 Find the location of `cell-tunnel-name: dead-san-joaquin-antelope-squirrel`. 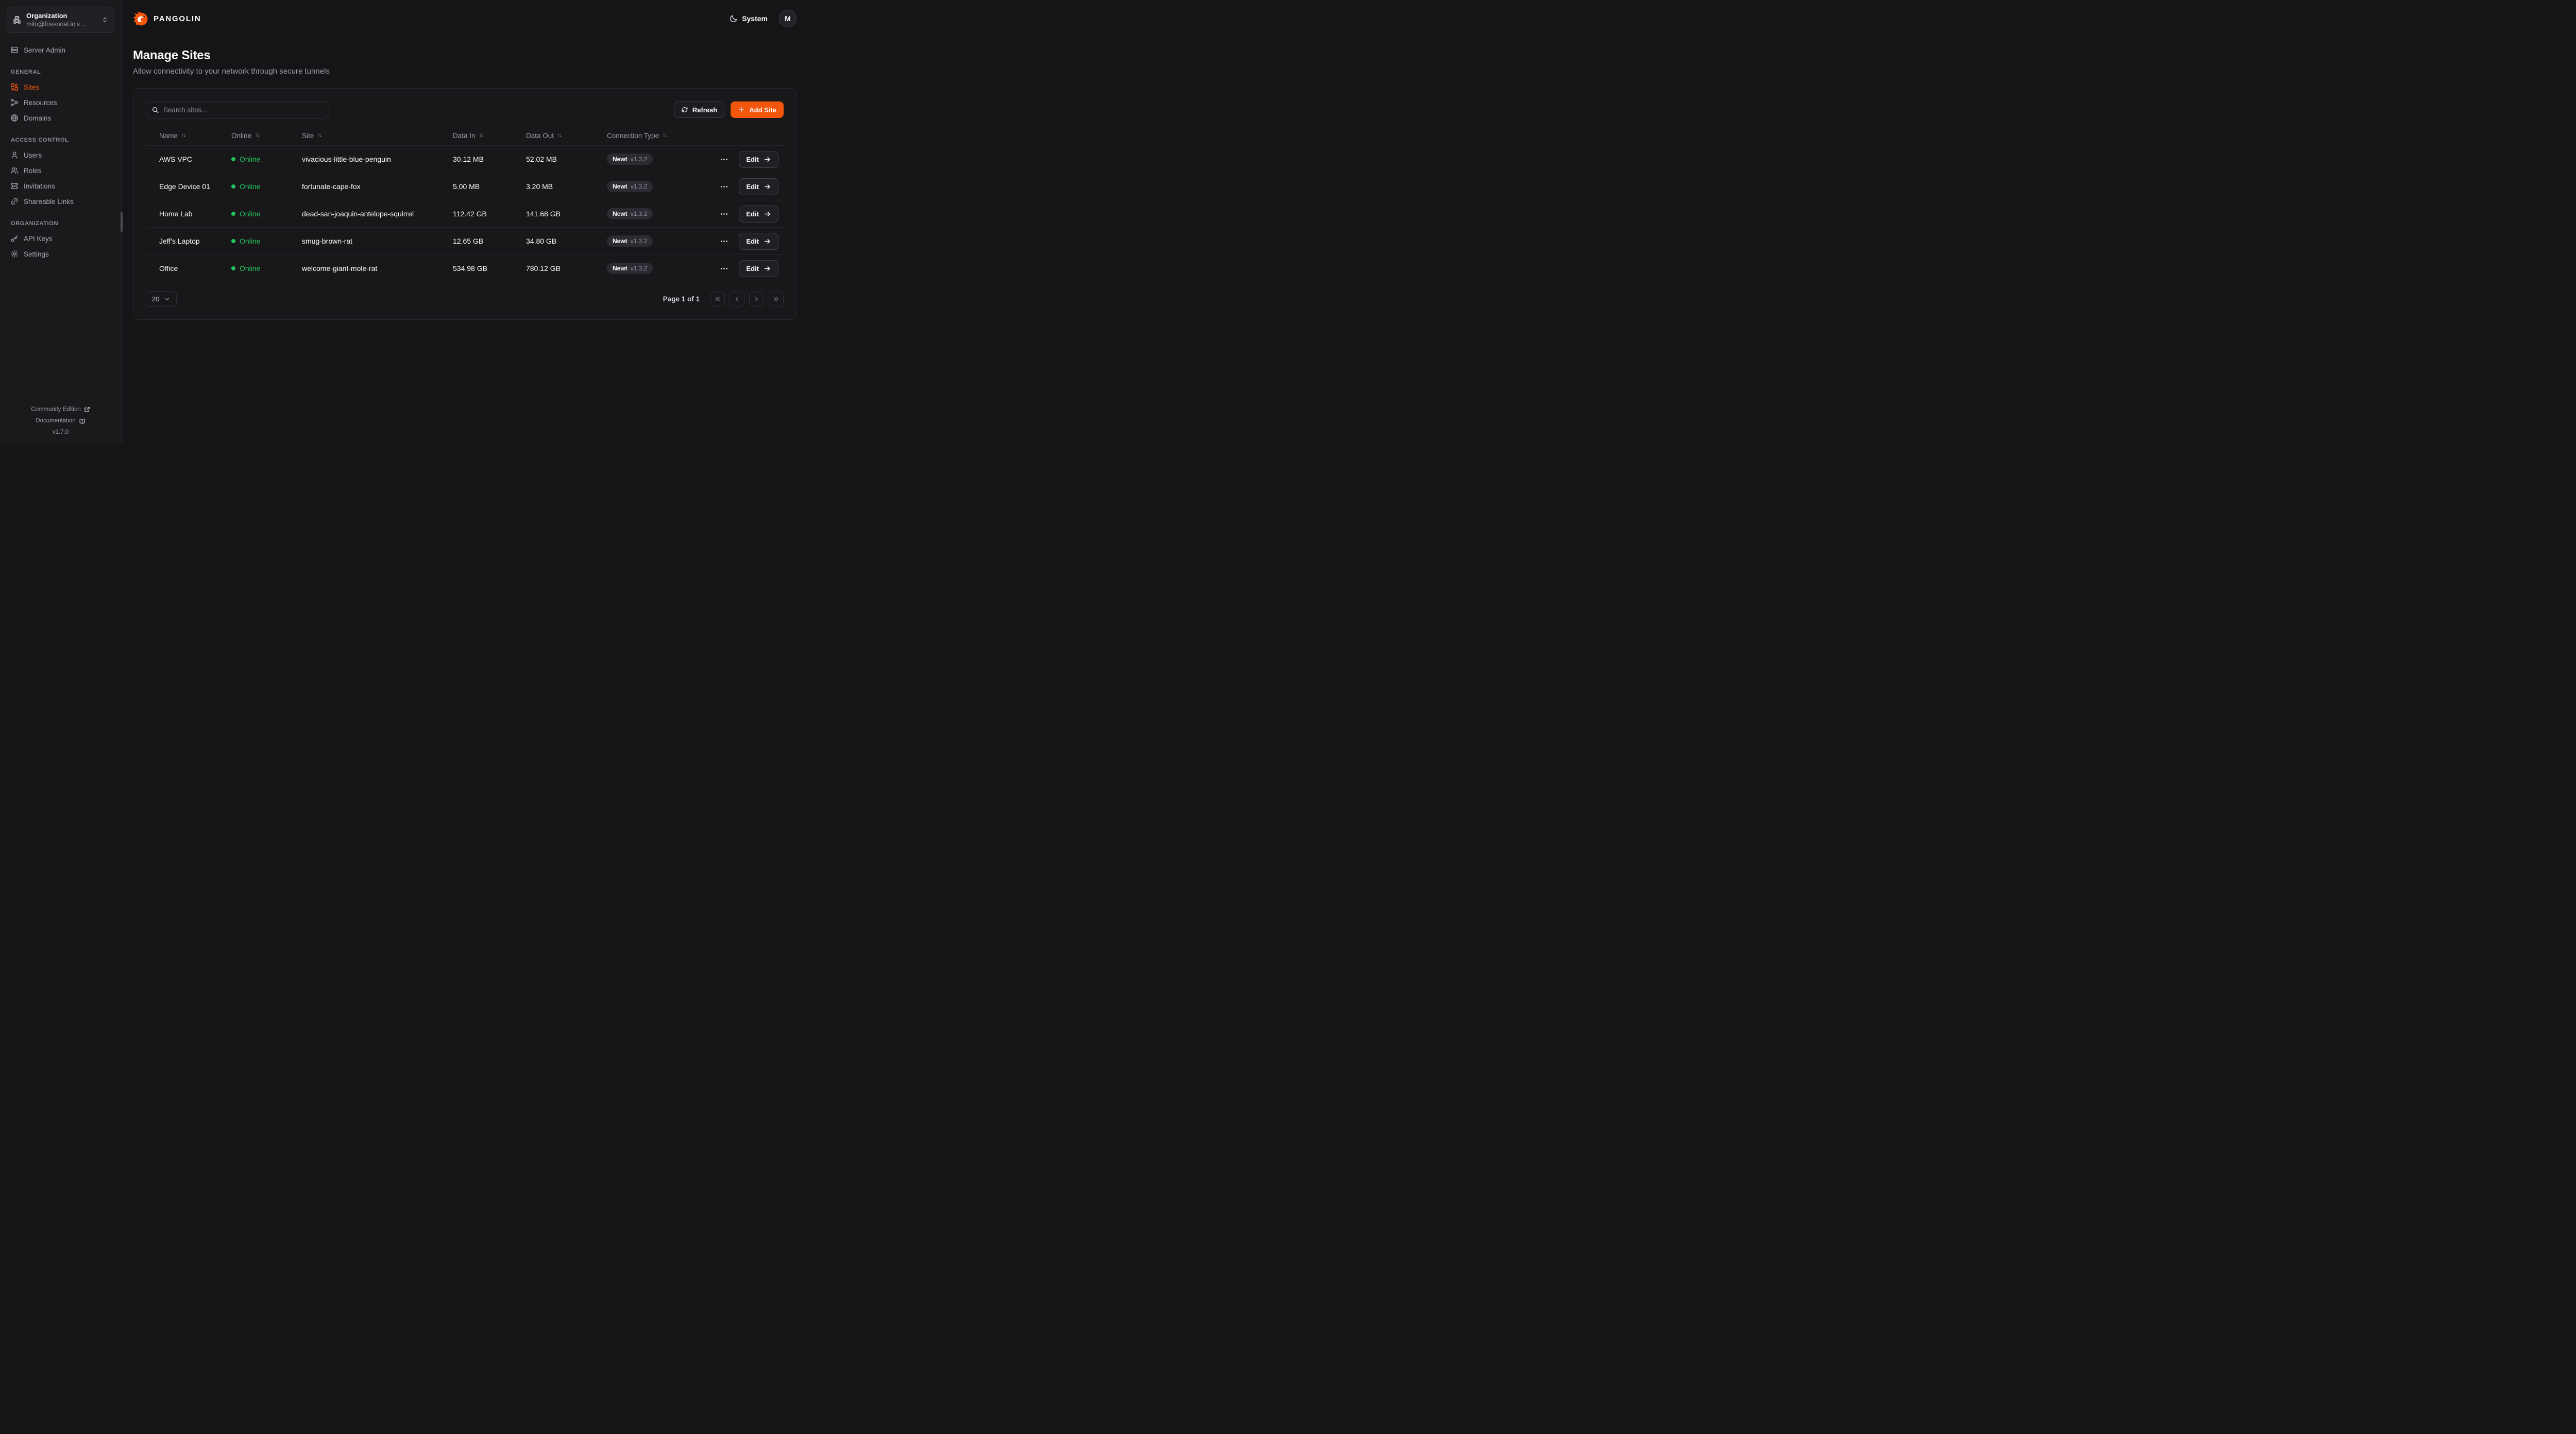

cell-tunnel-name: dead-san-joaquin-antelope-squirrel is located at coordinates (358, 214).